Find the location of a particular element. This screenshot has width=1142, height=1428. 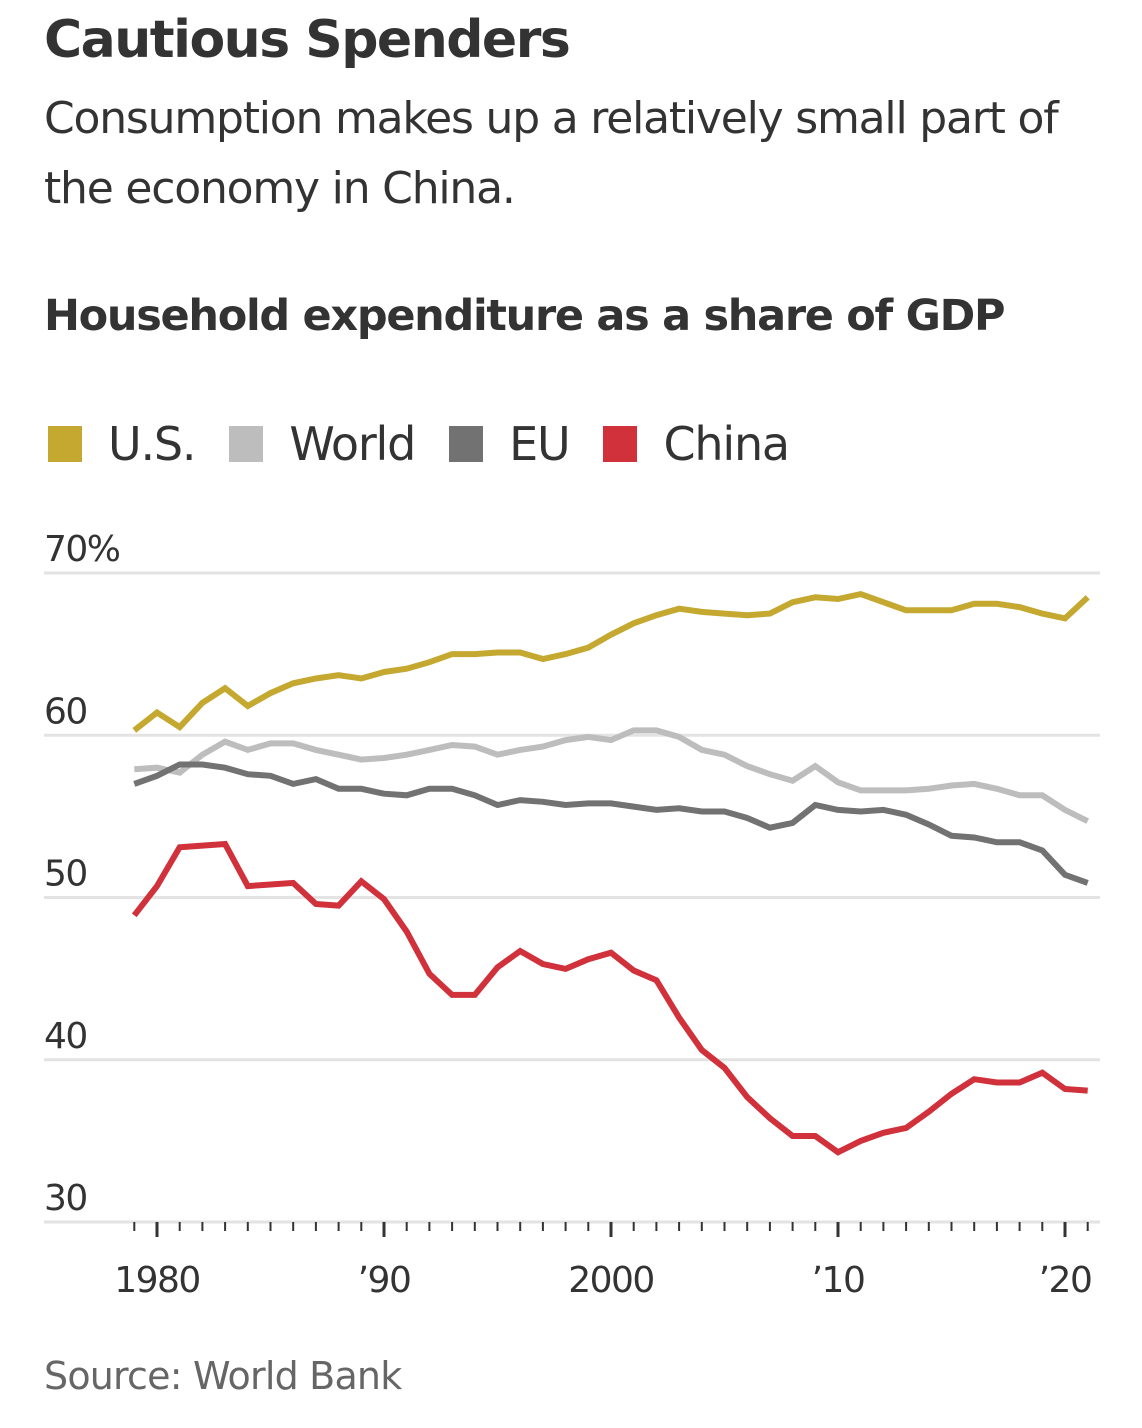

legend-label-us: U.S. is located at coordinates (152, 444).